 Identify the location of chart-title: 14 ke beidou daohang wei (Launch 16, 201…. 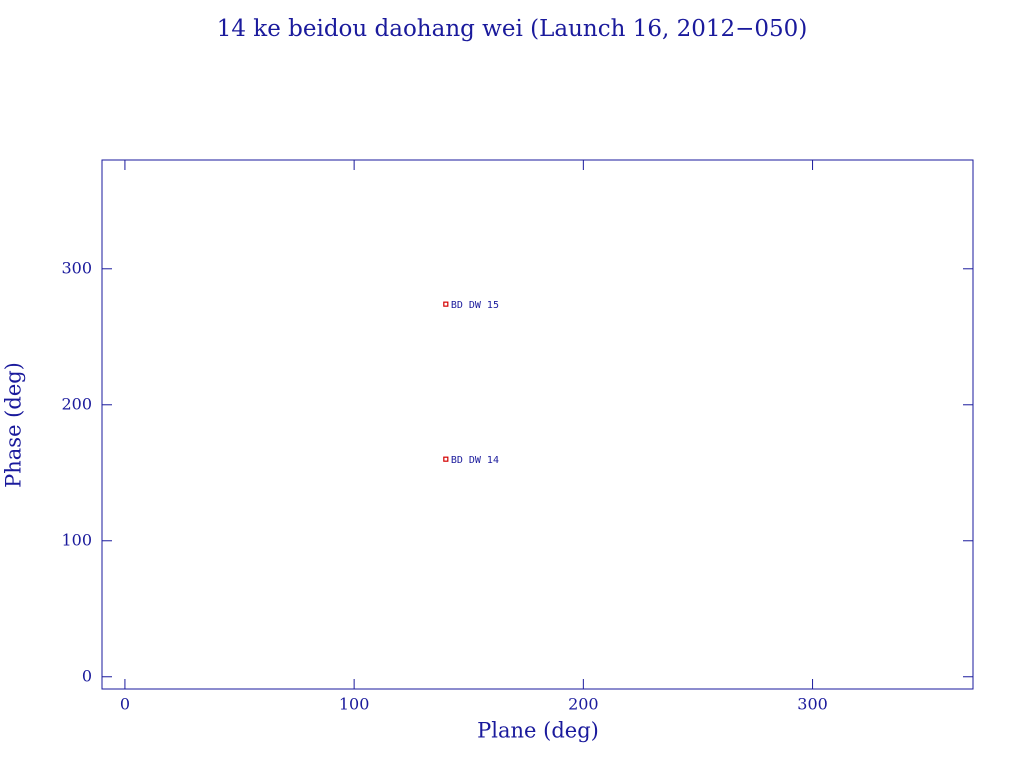
(512, 29).